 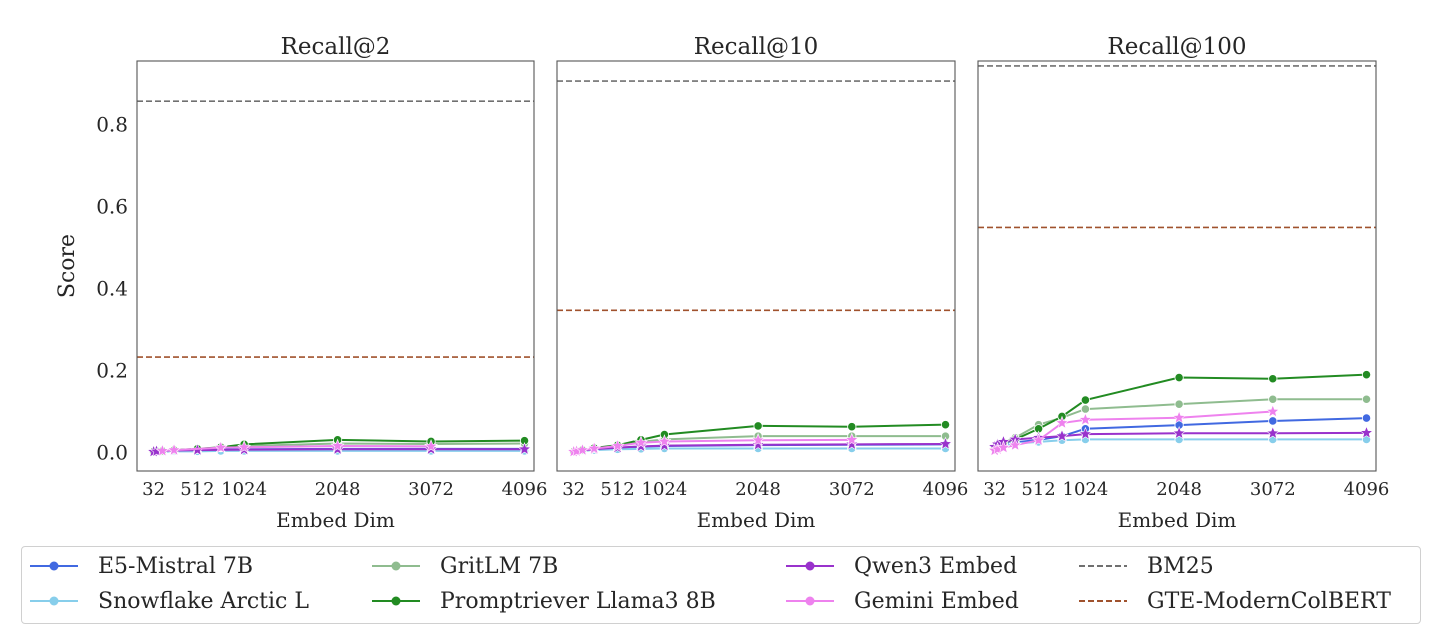 What do you see at coordinates (203, 601) in the screenshot?
I see `legend-label: Snowflake Arctic L` at bounding box center [203, 601].